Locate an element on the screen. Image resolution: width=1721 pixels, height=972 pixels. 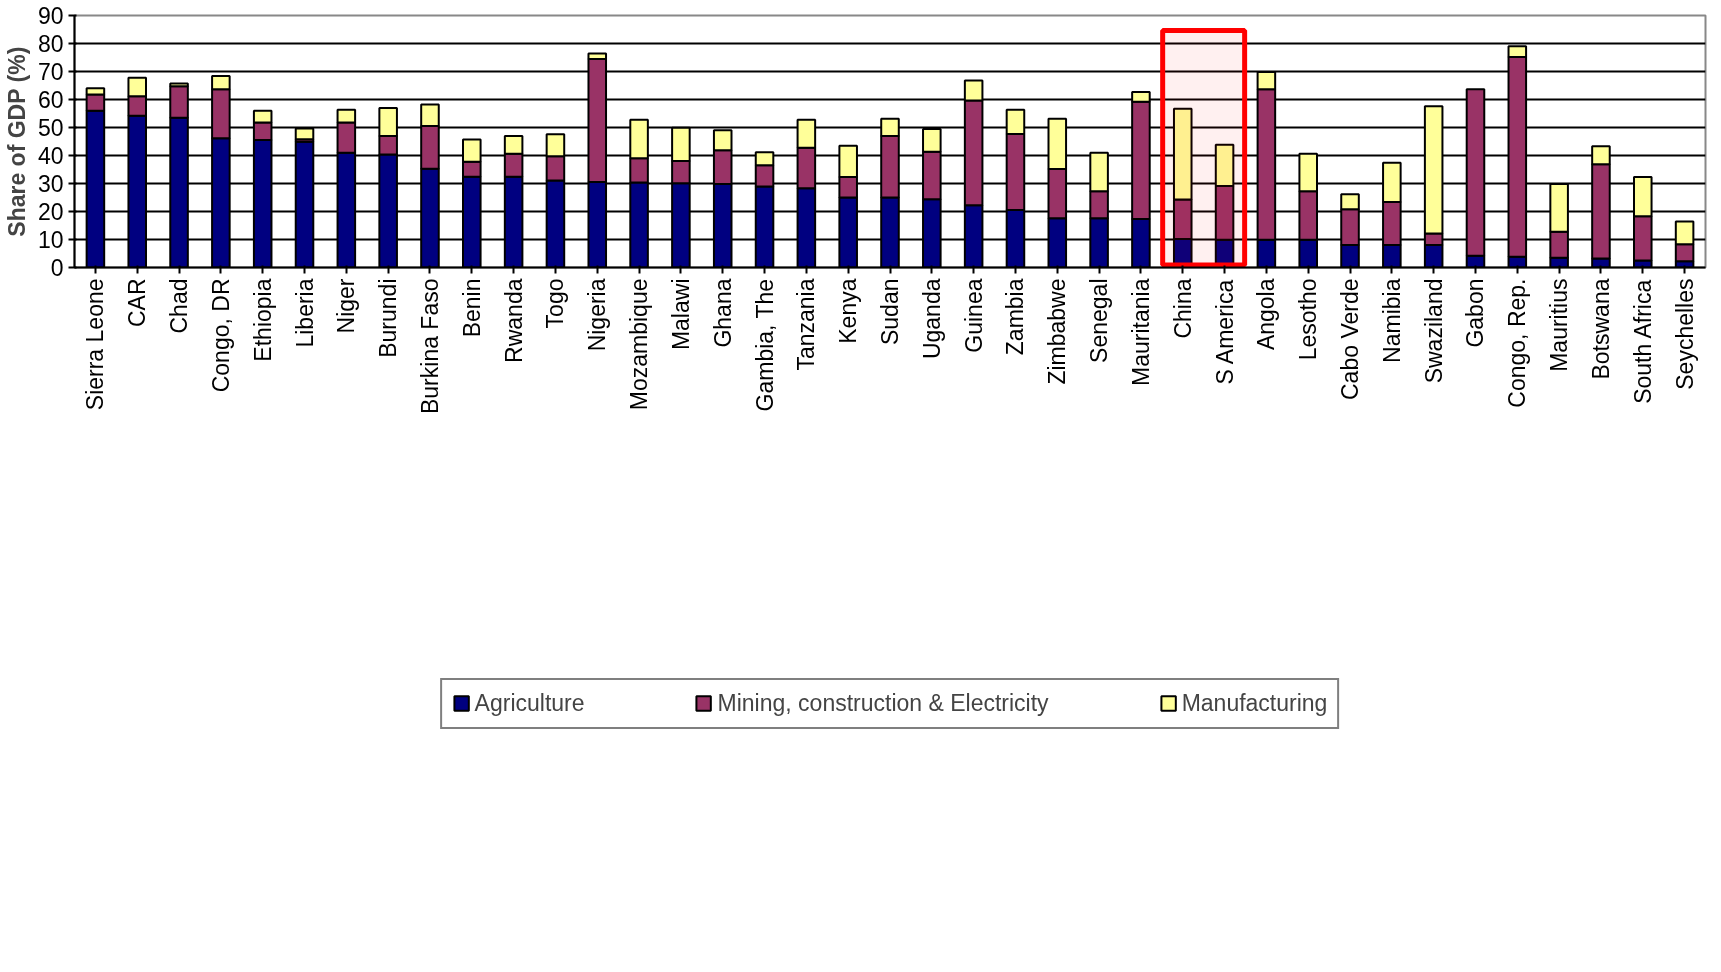
legend-label: Agriculture is located at coordinates (529, 703).